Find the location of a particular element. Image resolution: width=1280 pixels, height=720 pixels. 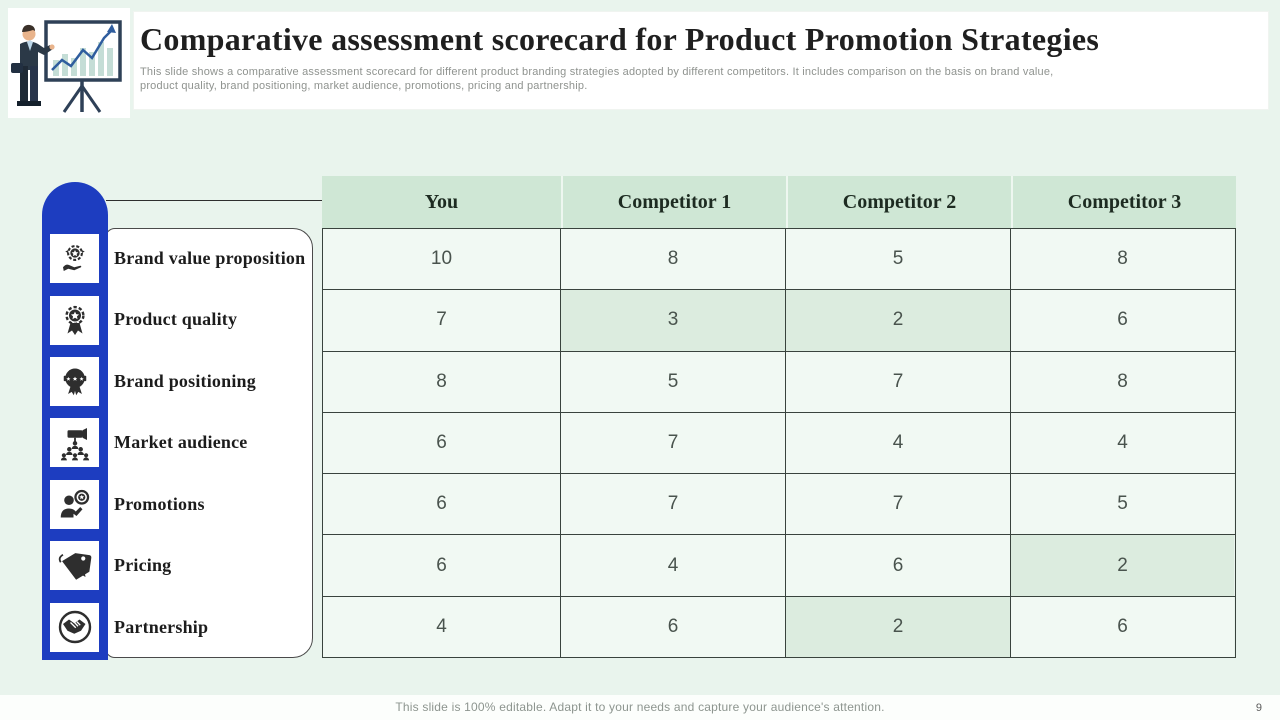

category-label: Promotions is located at coordinates (159, 503).